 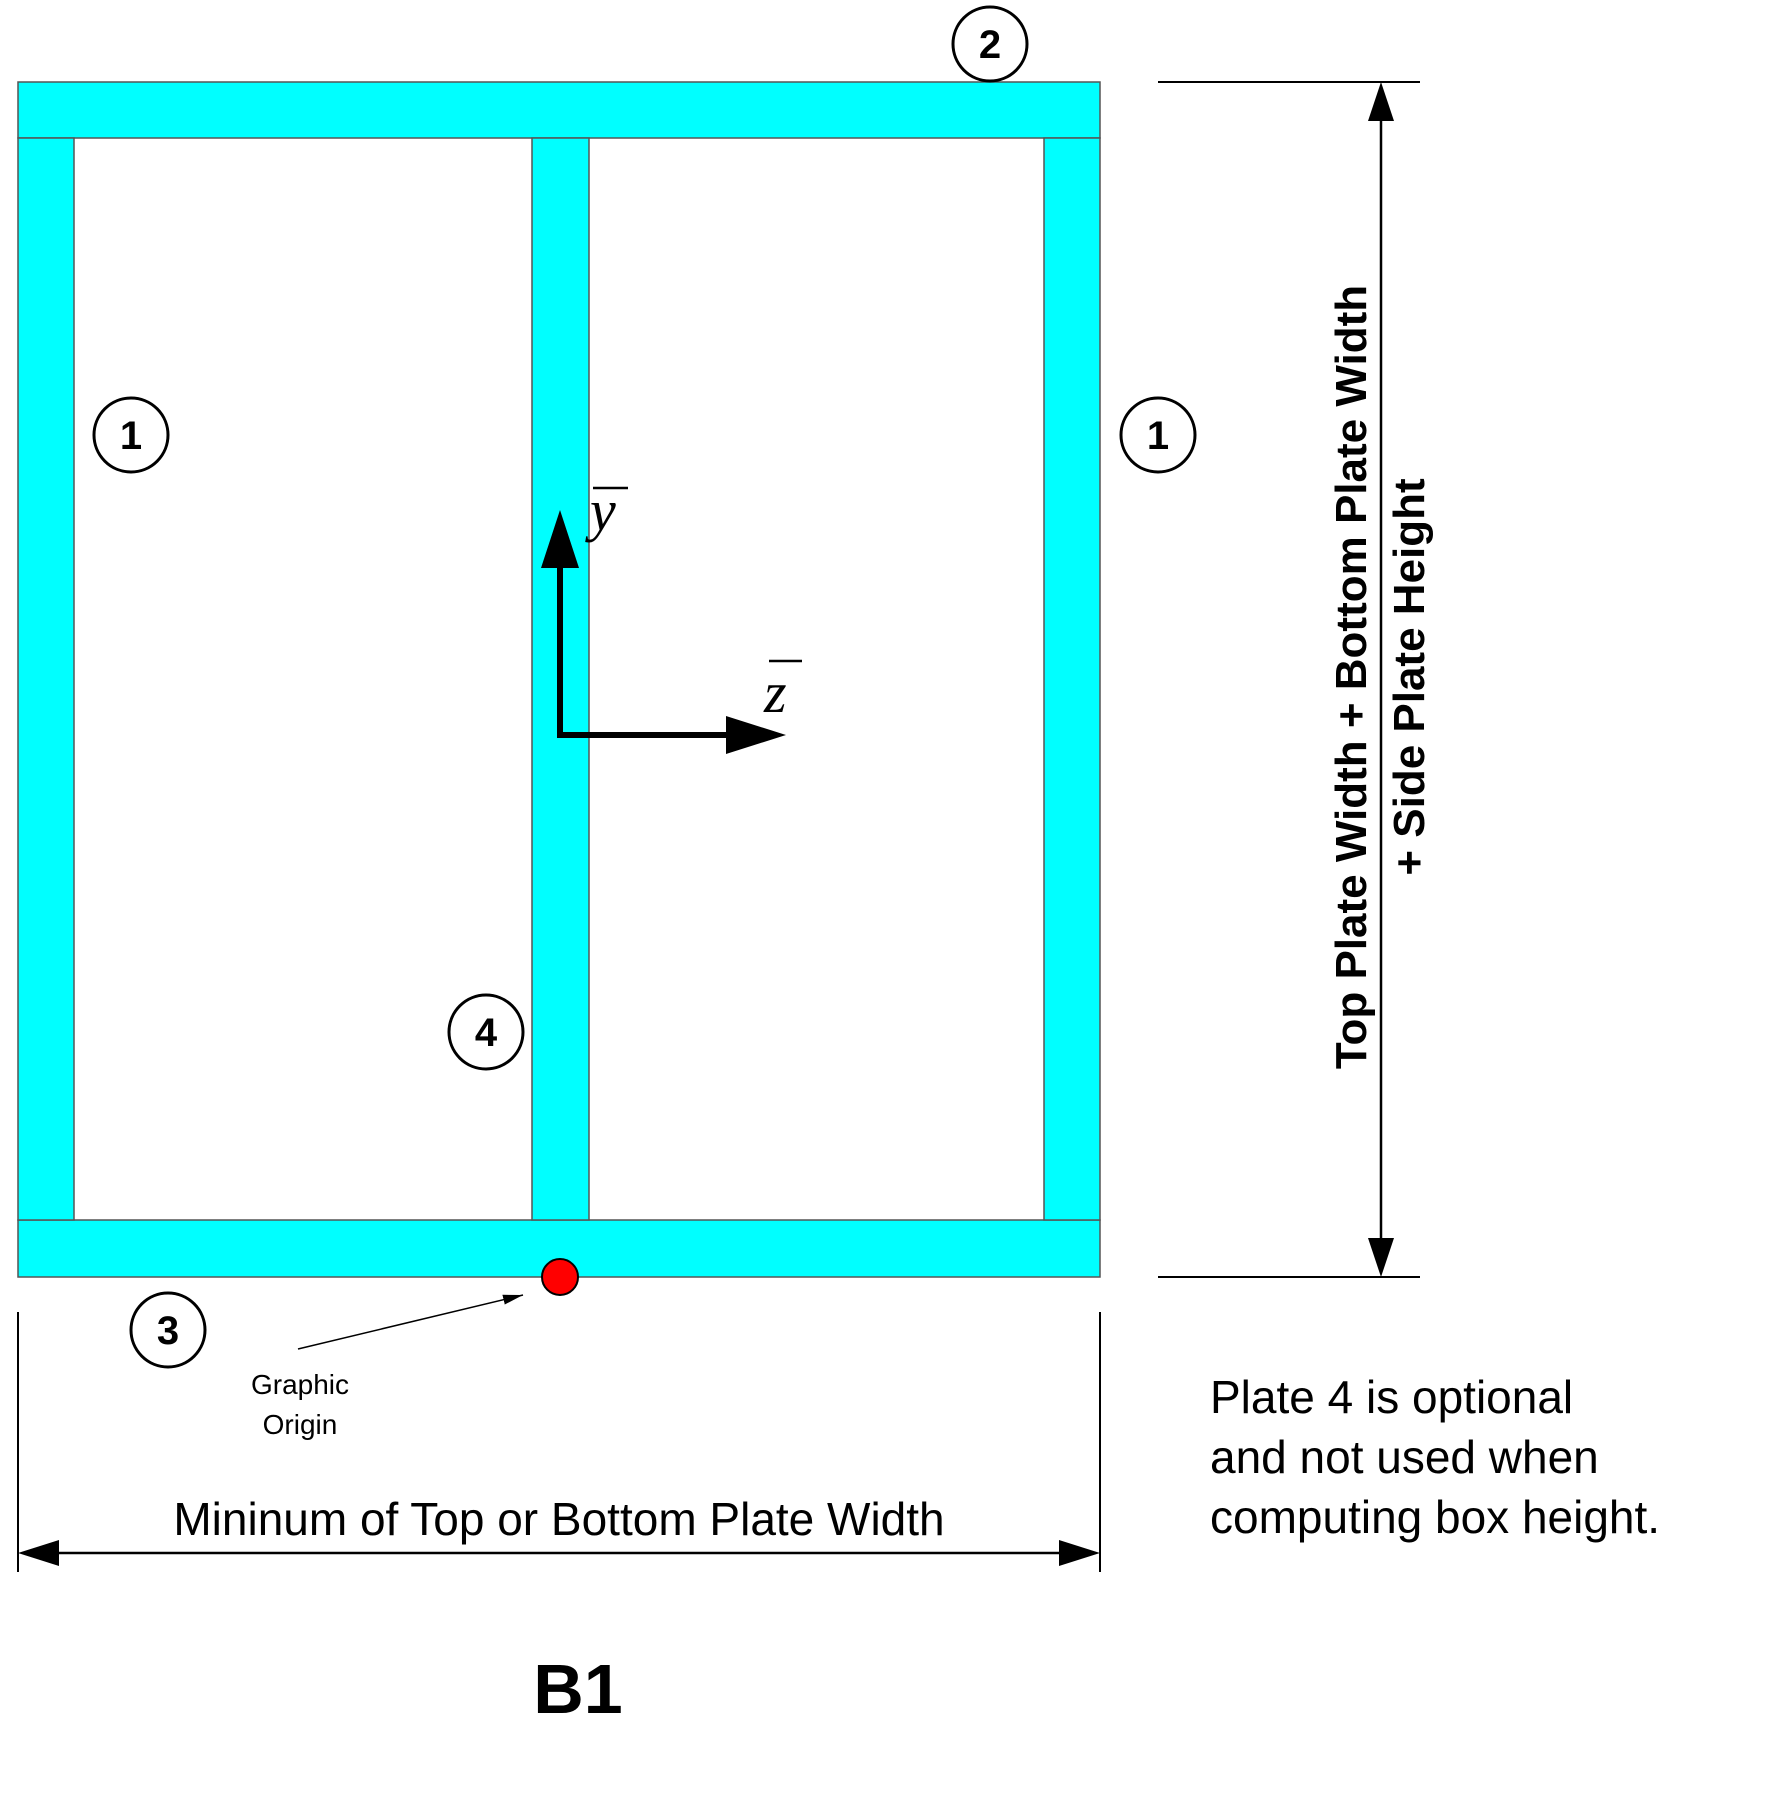 I want to click on note-line3: computing box height., so click(x=1435, y=1517).